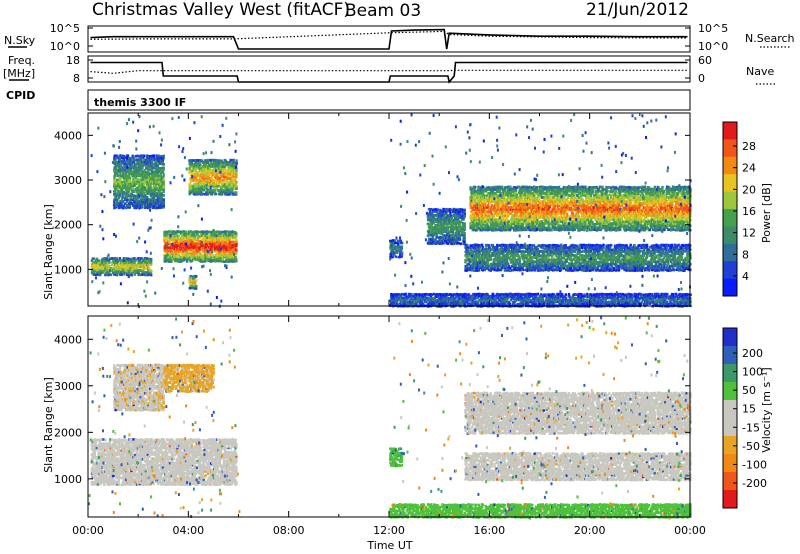  I want to click on left-tick-label: 10^5, so click(65, 28).